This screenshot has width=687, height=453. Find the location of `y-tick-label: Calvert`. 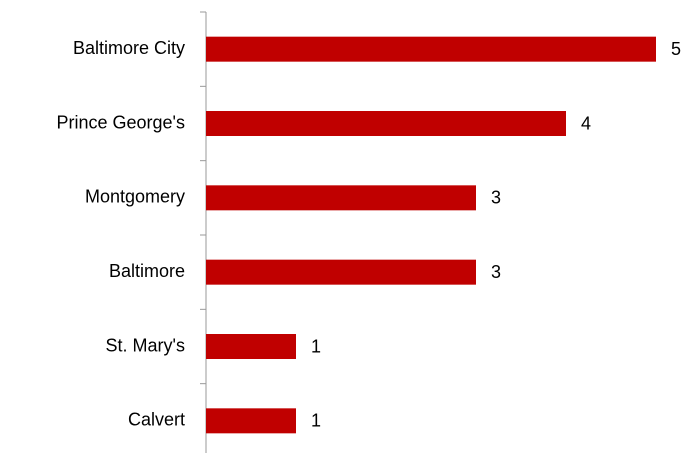

y-tick-label: Calvert is located at coordinates (156, 420).